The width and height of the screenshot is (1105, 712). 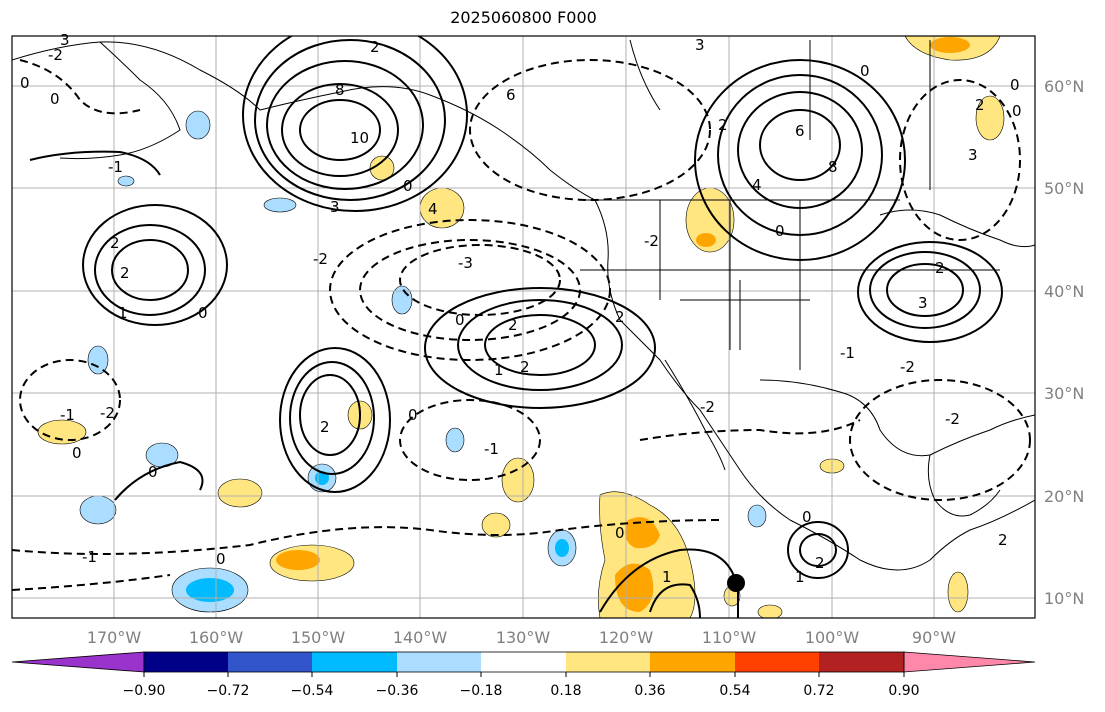 I want to click on lon-label: 140°W, so click(x=420, y=637).